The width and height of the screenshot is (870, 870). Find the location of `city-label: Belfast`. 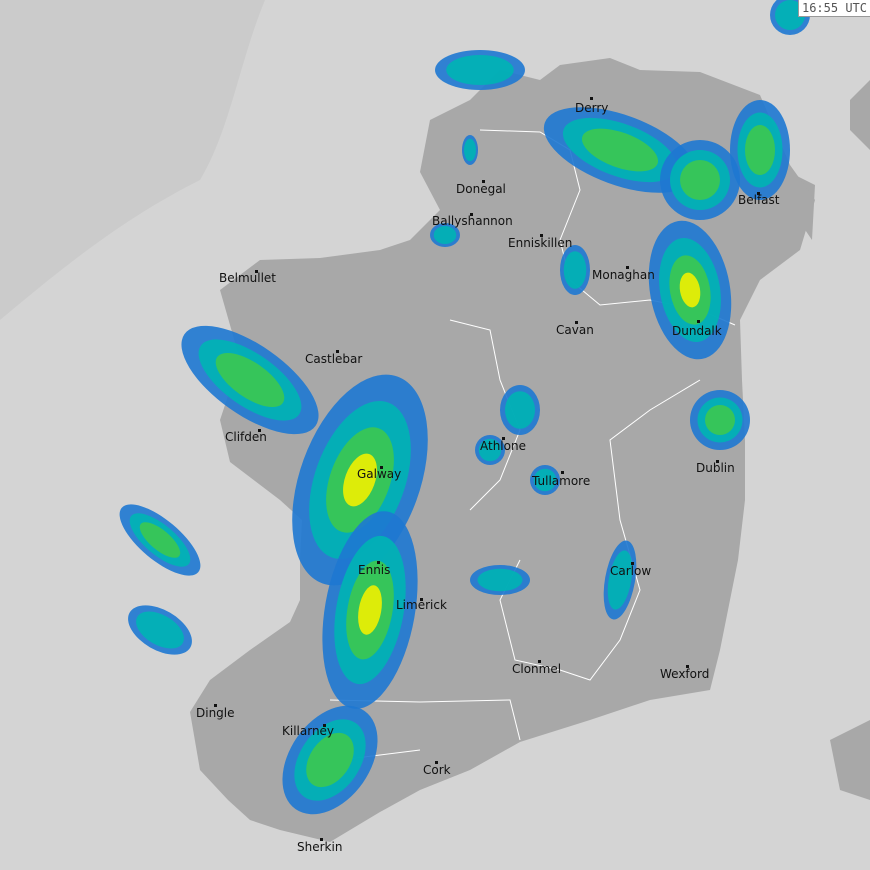

city-label: Belfast is located at coordinates (759, 200).